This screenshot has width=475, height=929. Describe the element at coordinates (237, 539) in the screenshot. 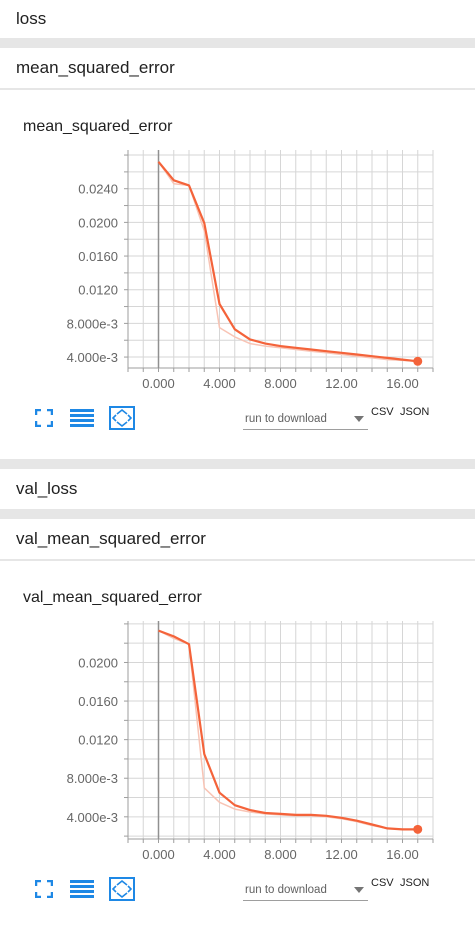

I see `section-header-val-mean-squared-error: val_mean_squared_error` at that location.